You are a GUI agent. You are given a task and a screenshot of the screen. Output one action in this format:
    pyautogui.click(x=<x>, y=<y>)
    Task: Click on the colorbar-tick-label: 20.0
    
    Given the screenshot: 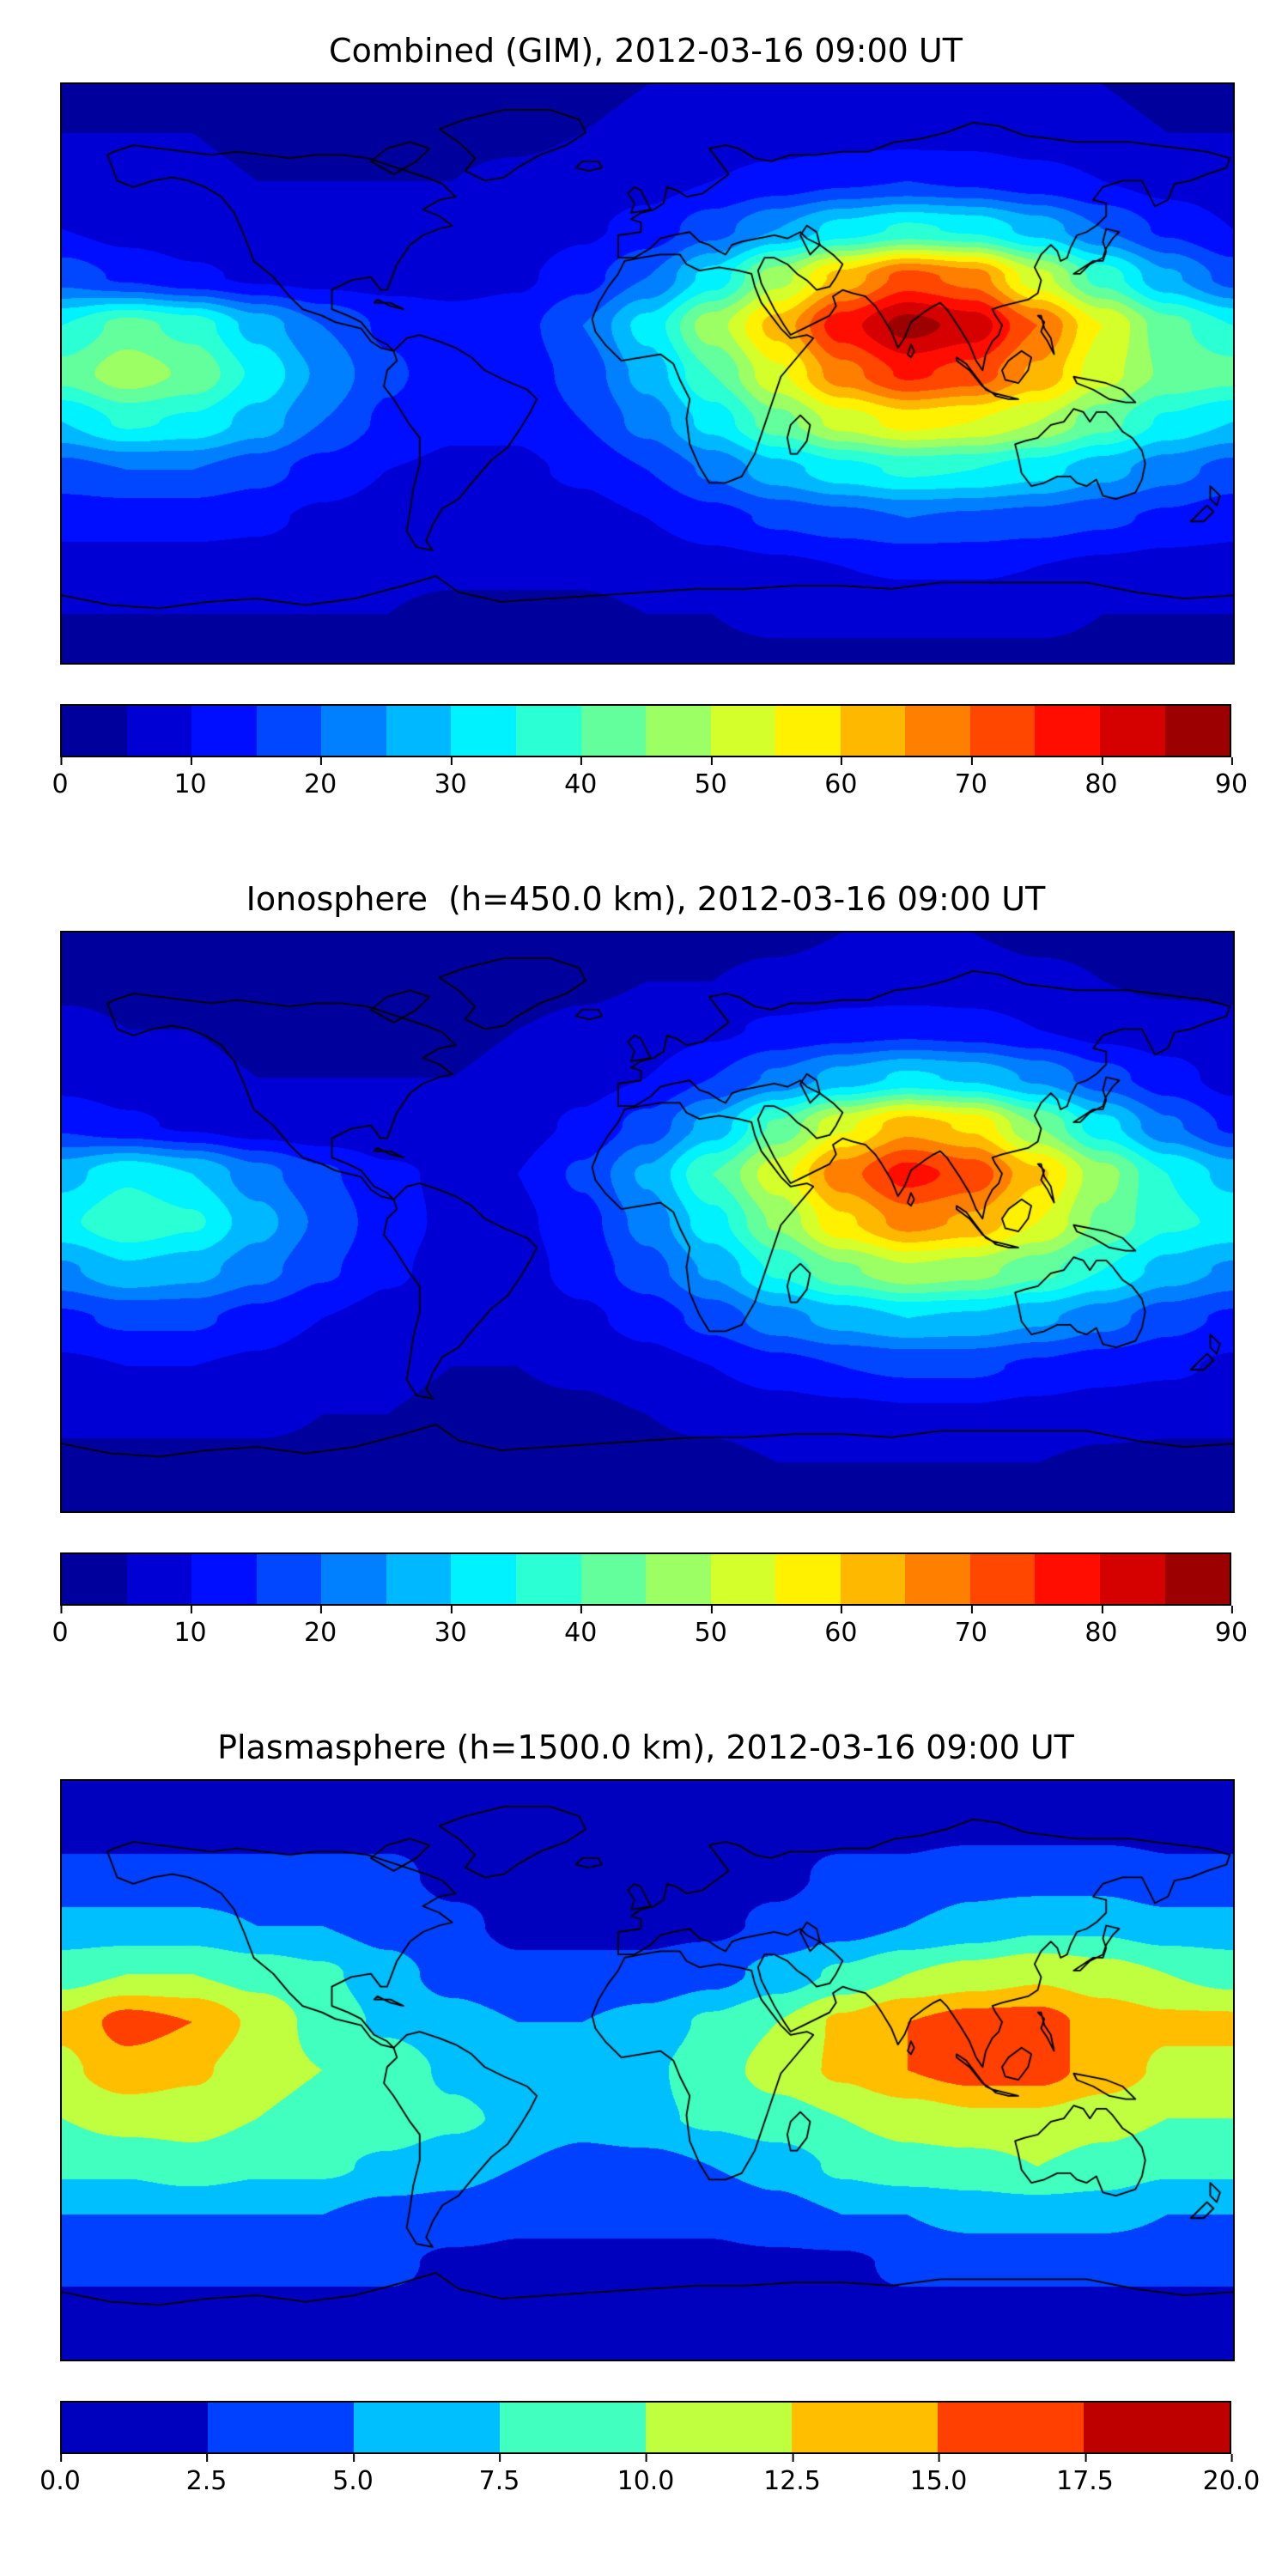 What is the action you would take?
    pyautogui.click(x=1232, y=2475)
    